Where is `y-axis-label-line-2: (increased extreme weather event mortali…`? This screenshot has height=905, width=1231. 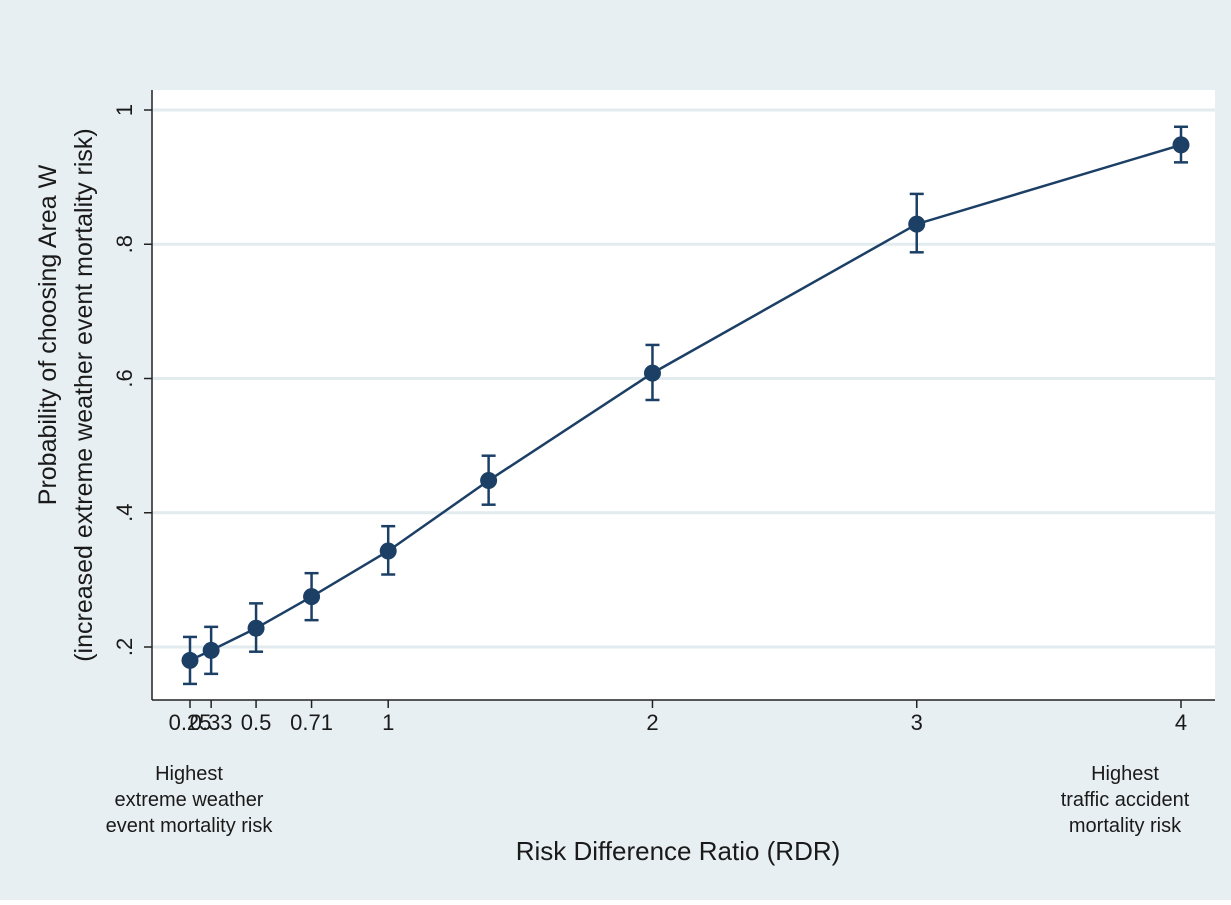
y-axis-label-line-2: (increased extreme weather event mortali… is located at coordinates (84, 395).